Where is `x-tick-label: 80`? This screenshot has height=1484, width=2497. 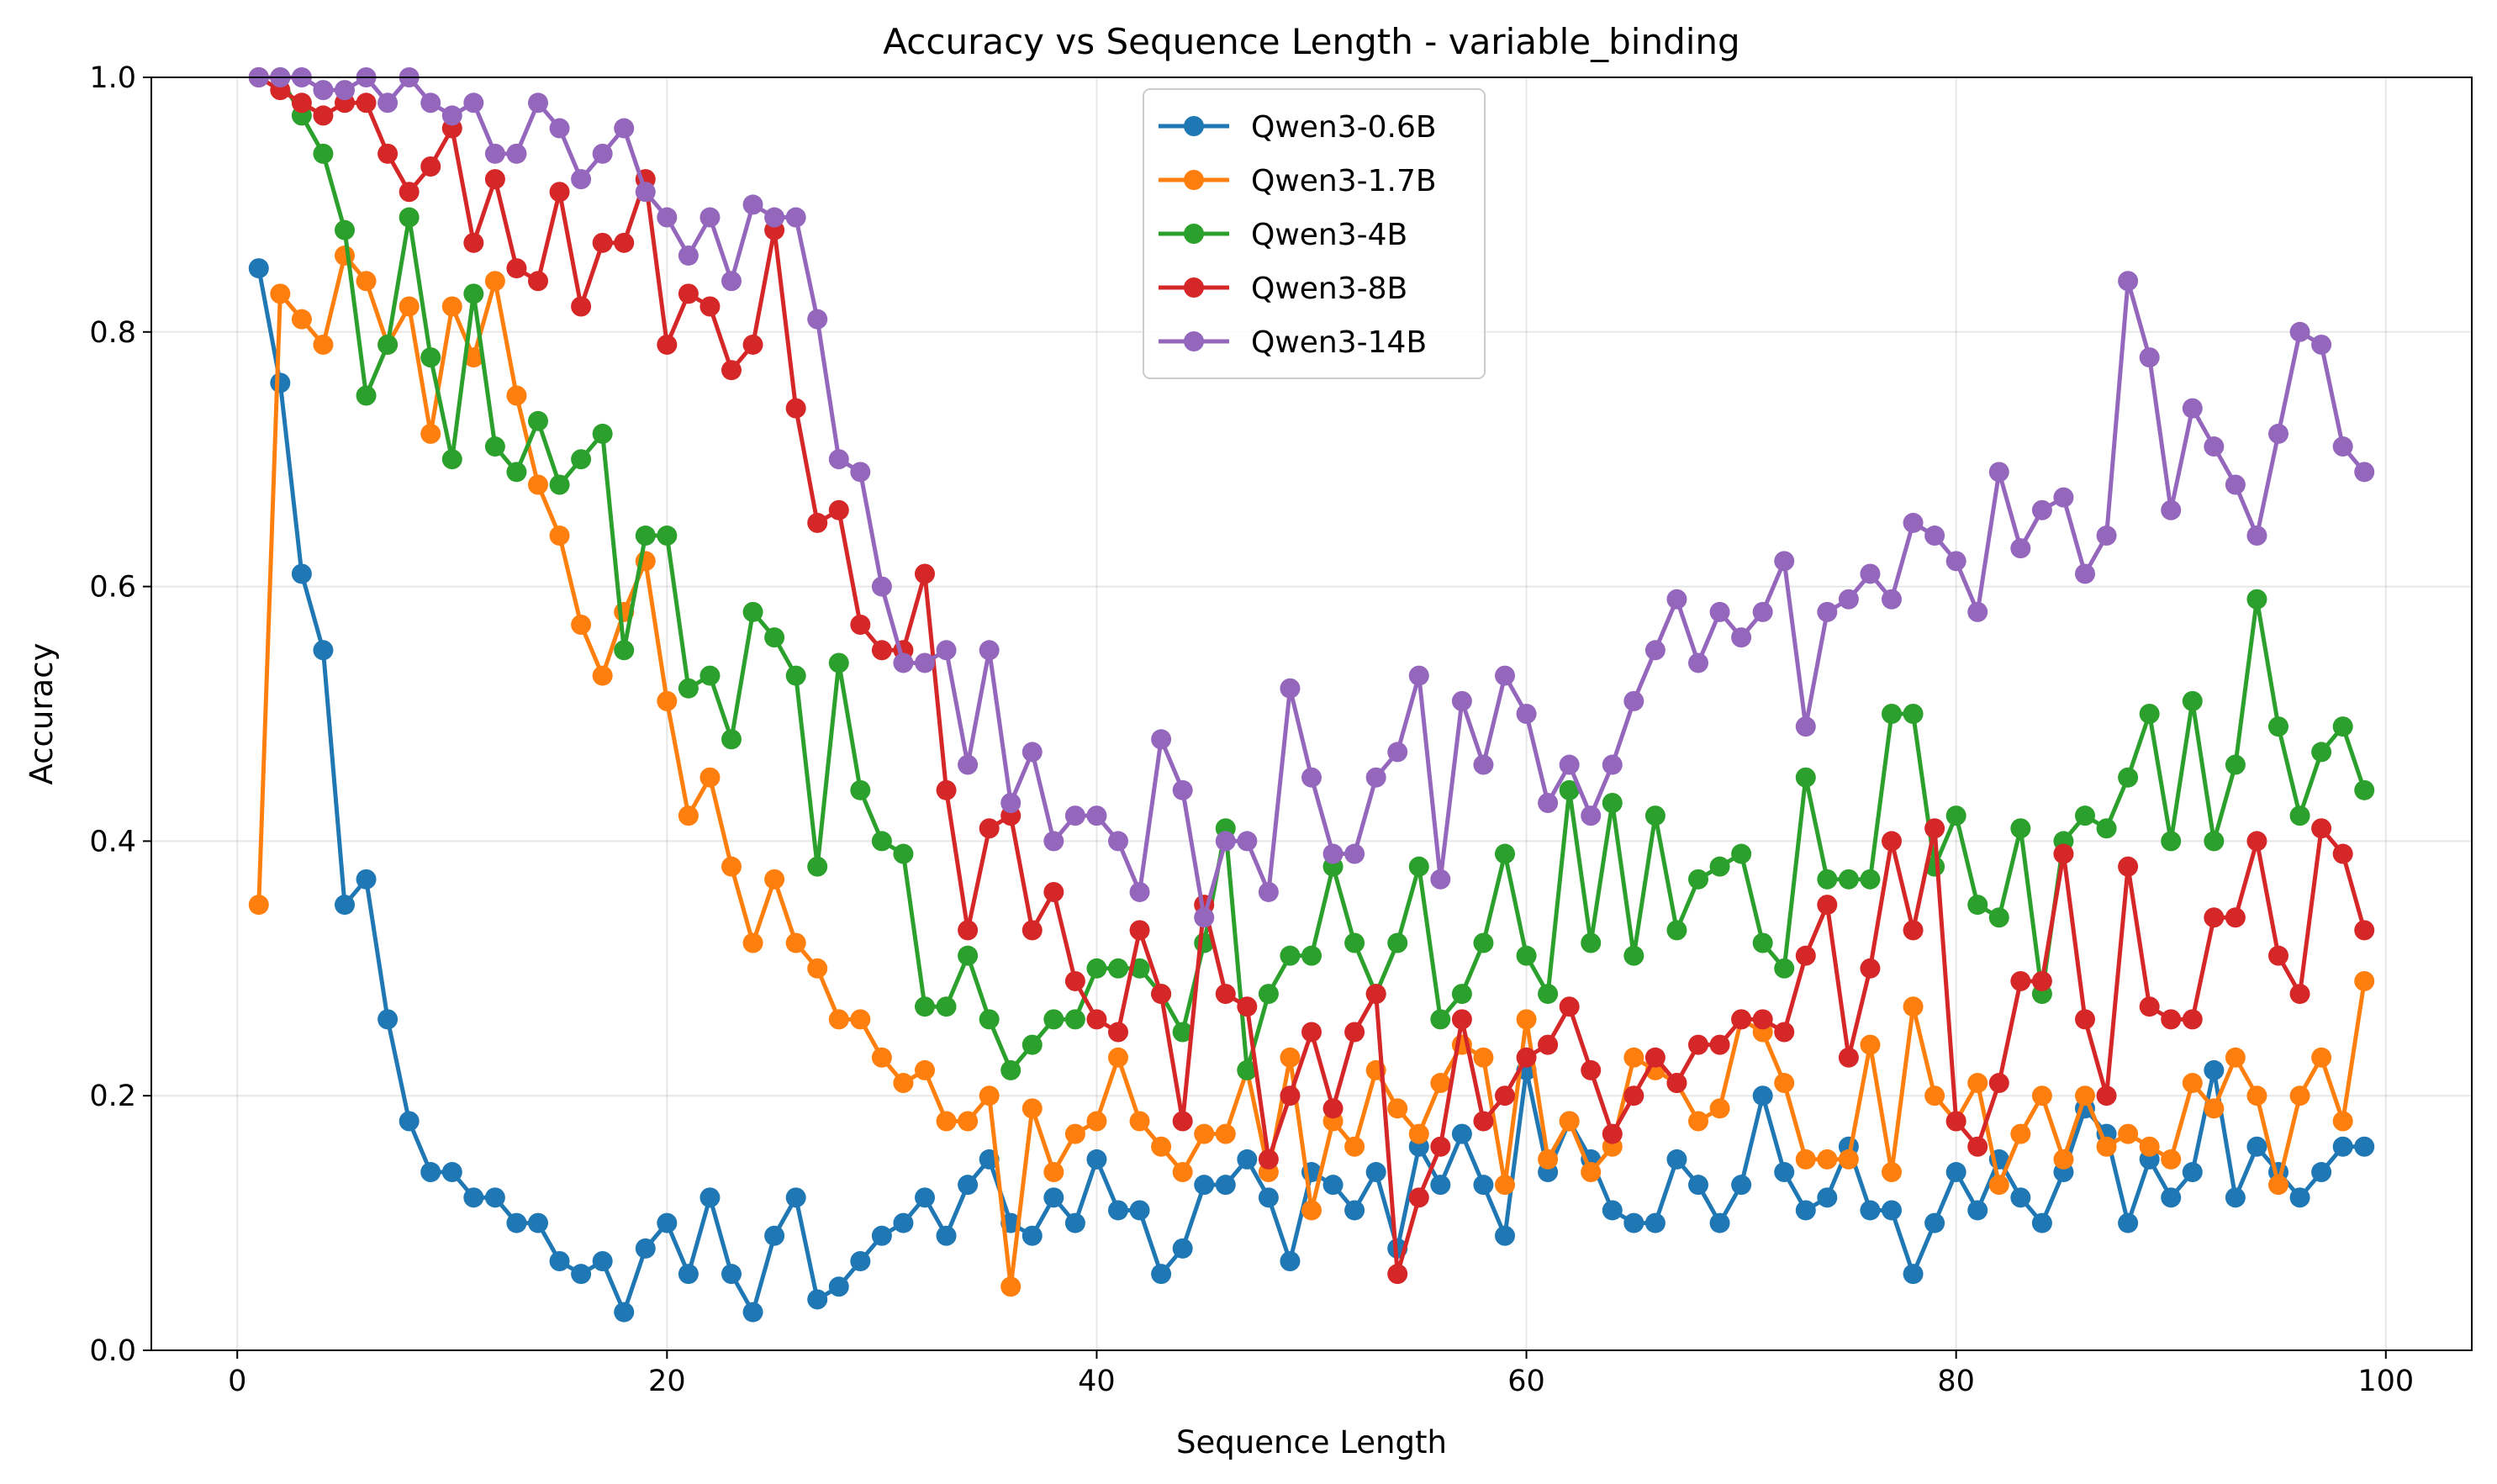 x-tick-label: 80 is located at coordinates (1956, 1381).